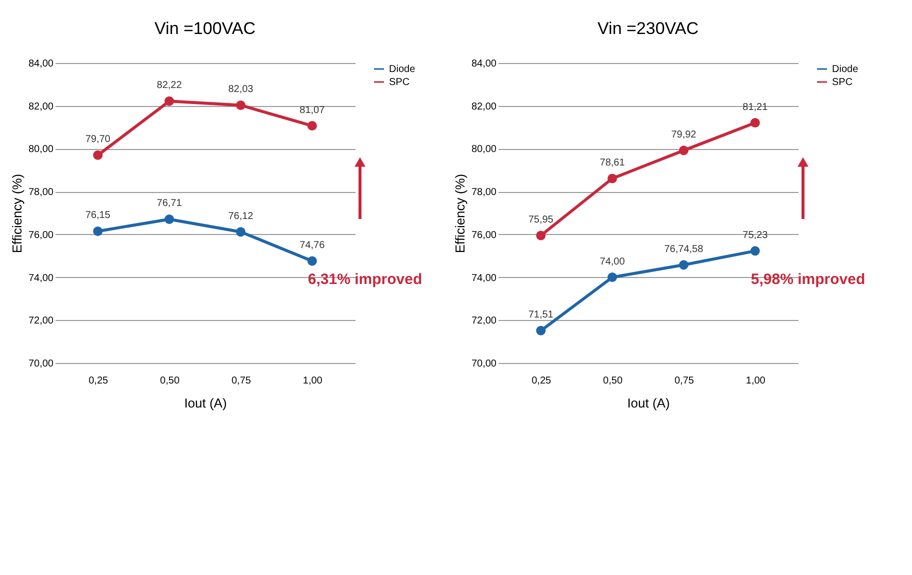 This screenshot has width=912, height=575. Describe the element at coordinates (313, 245) in the screenshot. I see `data-label: 74,76` at that location.